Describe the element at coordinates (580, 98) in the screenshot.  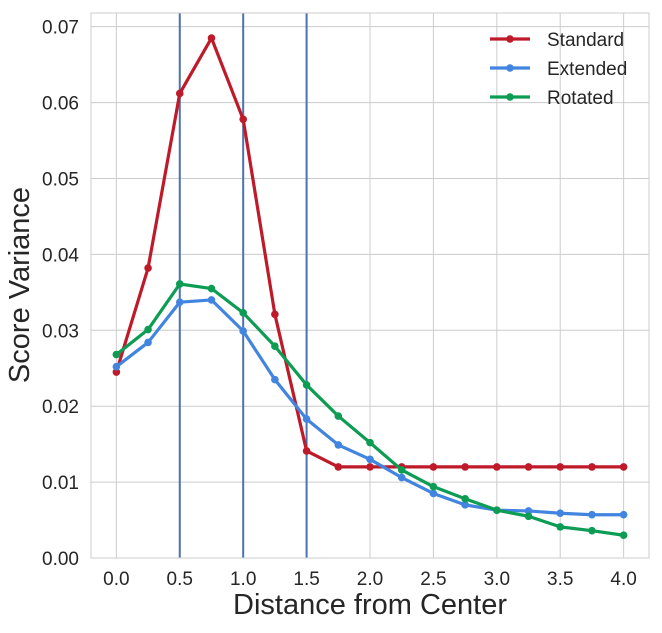
I see `legend-label: Rotated` at that location.